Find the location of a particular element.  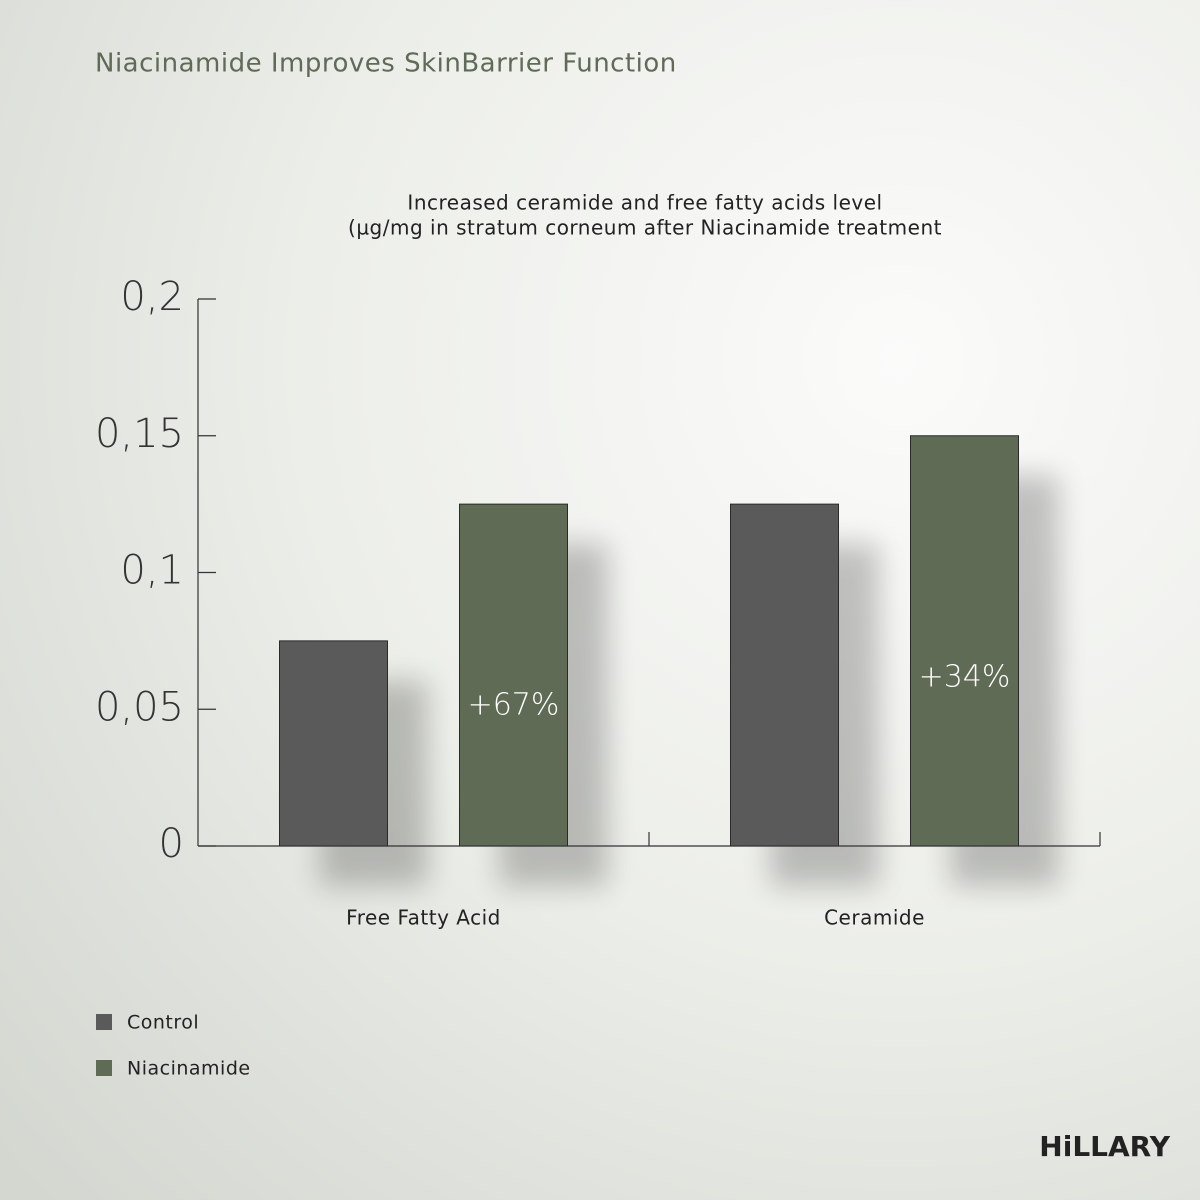

y-tick-label: 0,2 is located at coordinates (152, 297).